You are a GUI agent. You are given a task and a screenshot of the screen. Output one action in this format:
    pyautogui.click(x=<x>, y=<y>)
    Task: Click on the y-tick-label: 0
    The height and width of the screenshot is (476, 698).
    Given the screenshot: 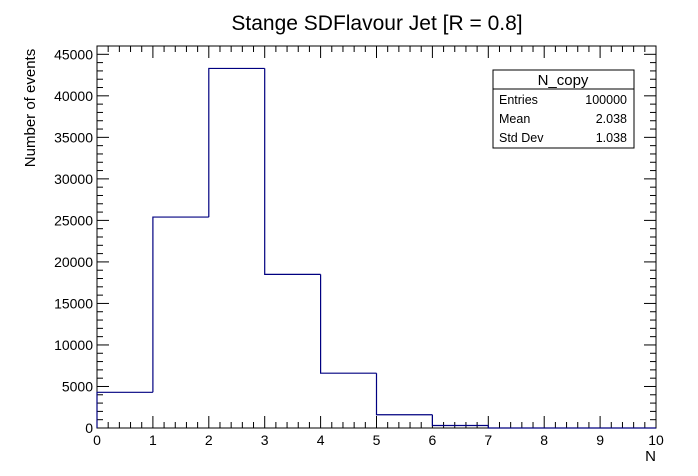 What is the action you would take?
    pyautogui.click(x=89, y=428)
    